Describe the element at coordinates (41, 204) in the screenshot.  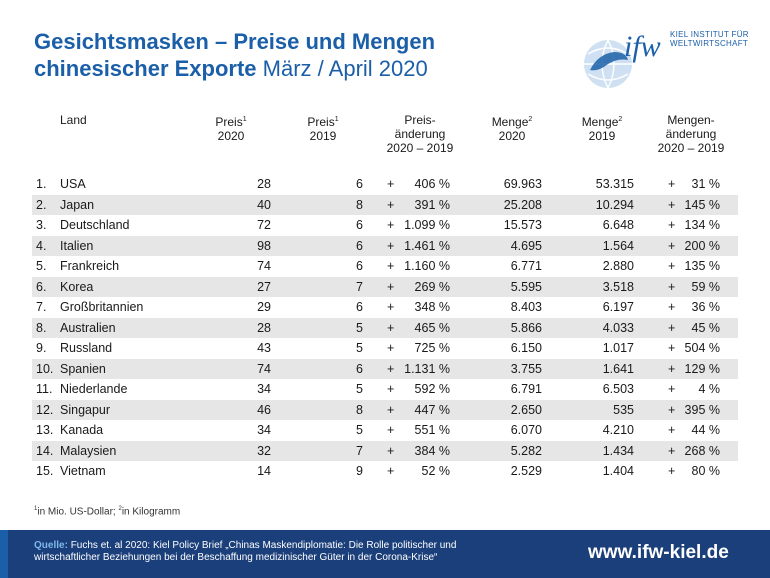
I see `cell-rank: 2.` at that location.